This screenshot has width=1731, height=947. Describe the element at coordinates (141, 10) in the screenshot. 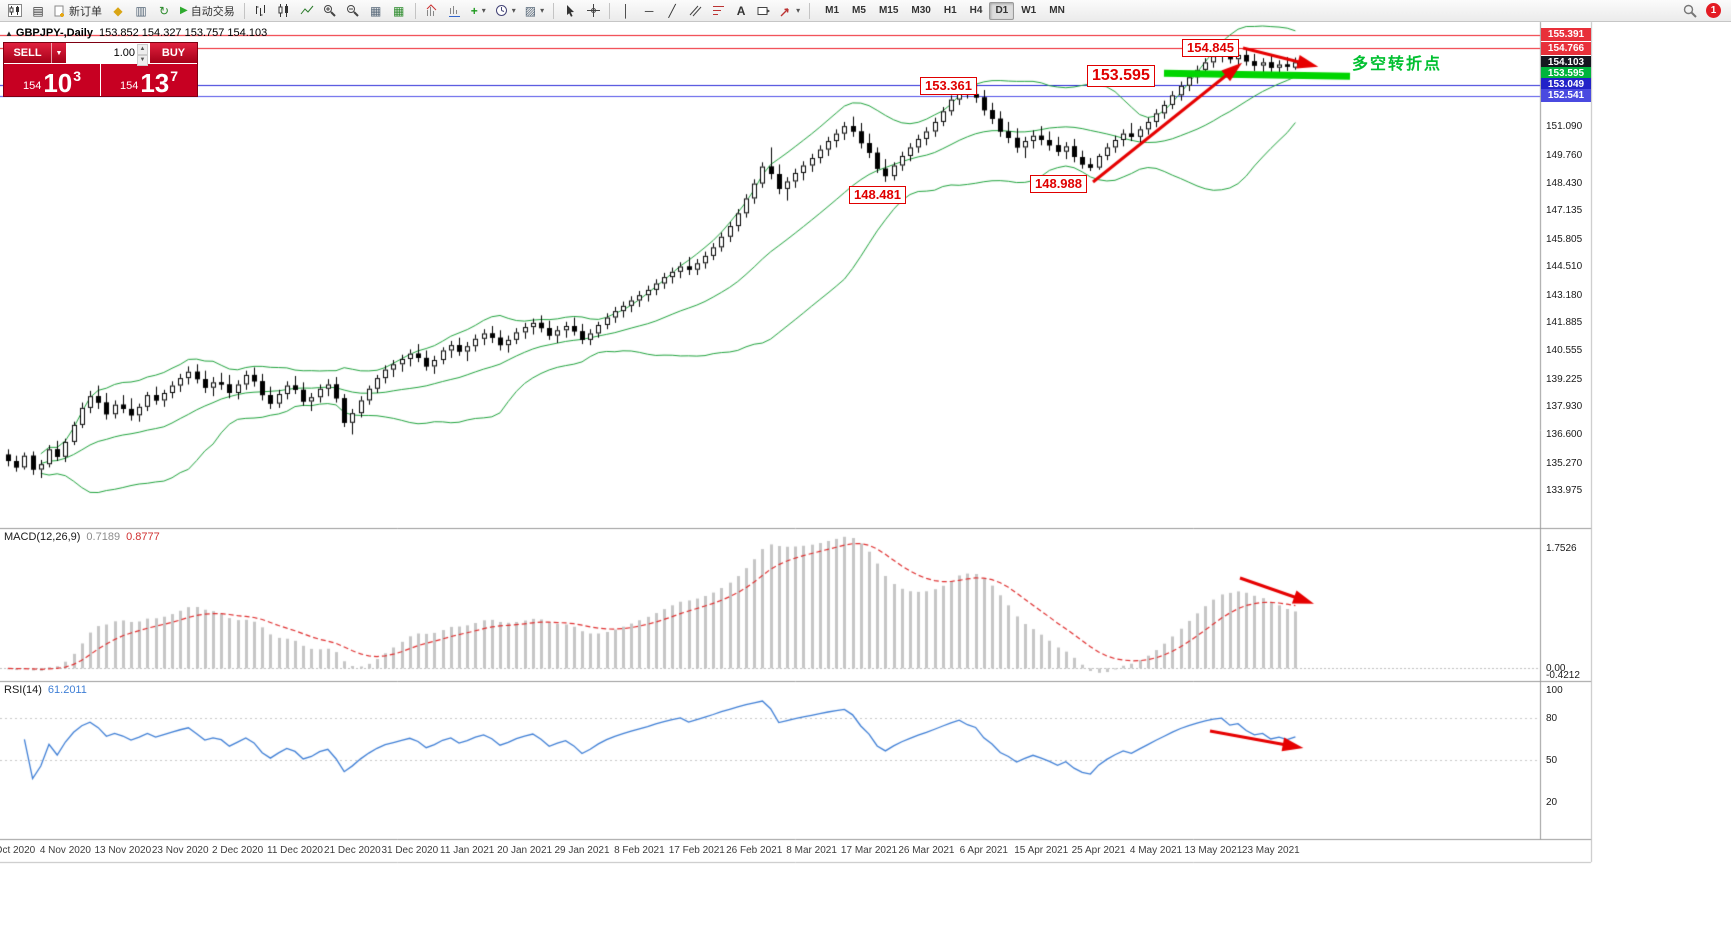

I see `depth-of-market-icon: ▥` at that location.